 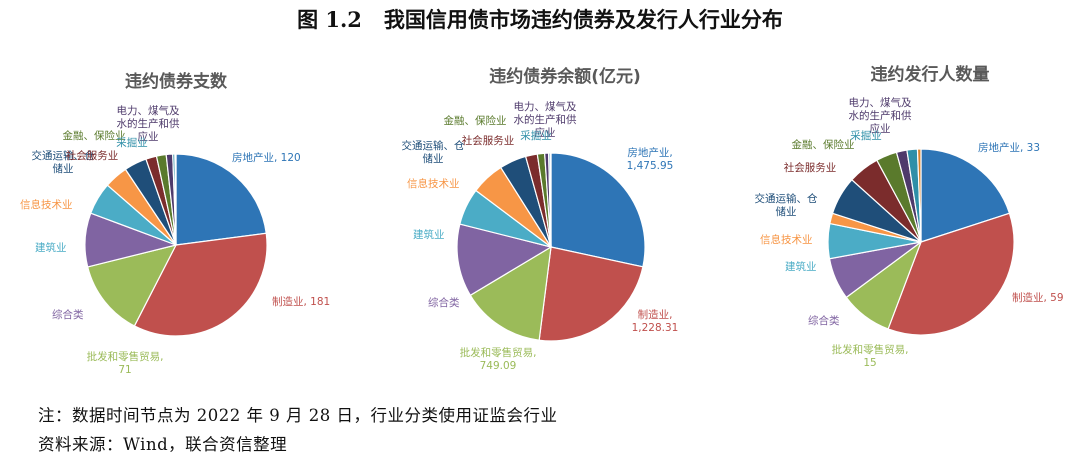 What do you see at coordinates (565, 76) in the screenshot?
I see `pie-title: 违约债券余额(亿元)` at bounding box center [565, 76].